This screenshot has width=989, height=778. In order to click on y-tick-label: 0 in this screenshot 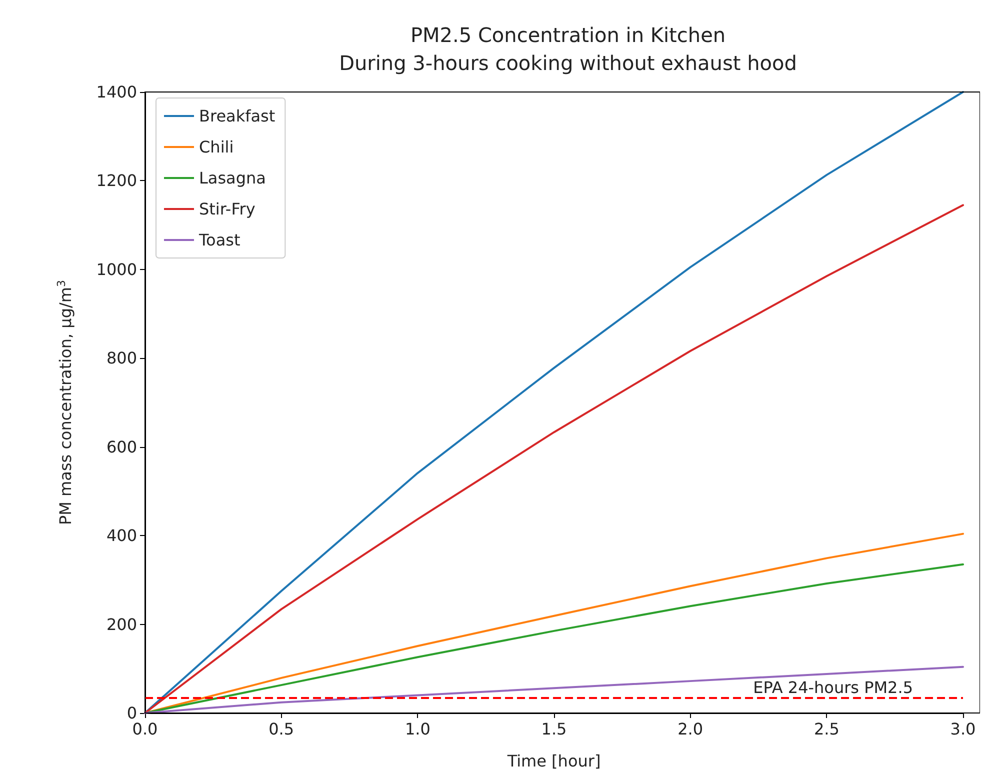, I will do `click(131, 713)`.